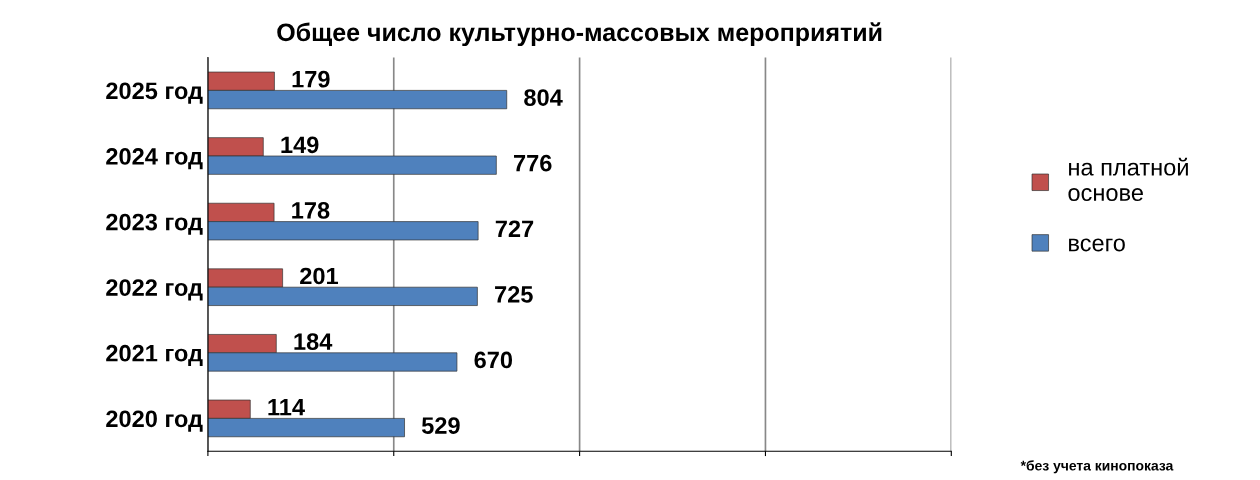  I want to click on data-label: 149, so click(300, 145).